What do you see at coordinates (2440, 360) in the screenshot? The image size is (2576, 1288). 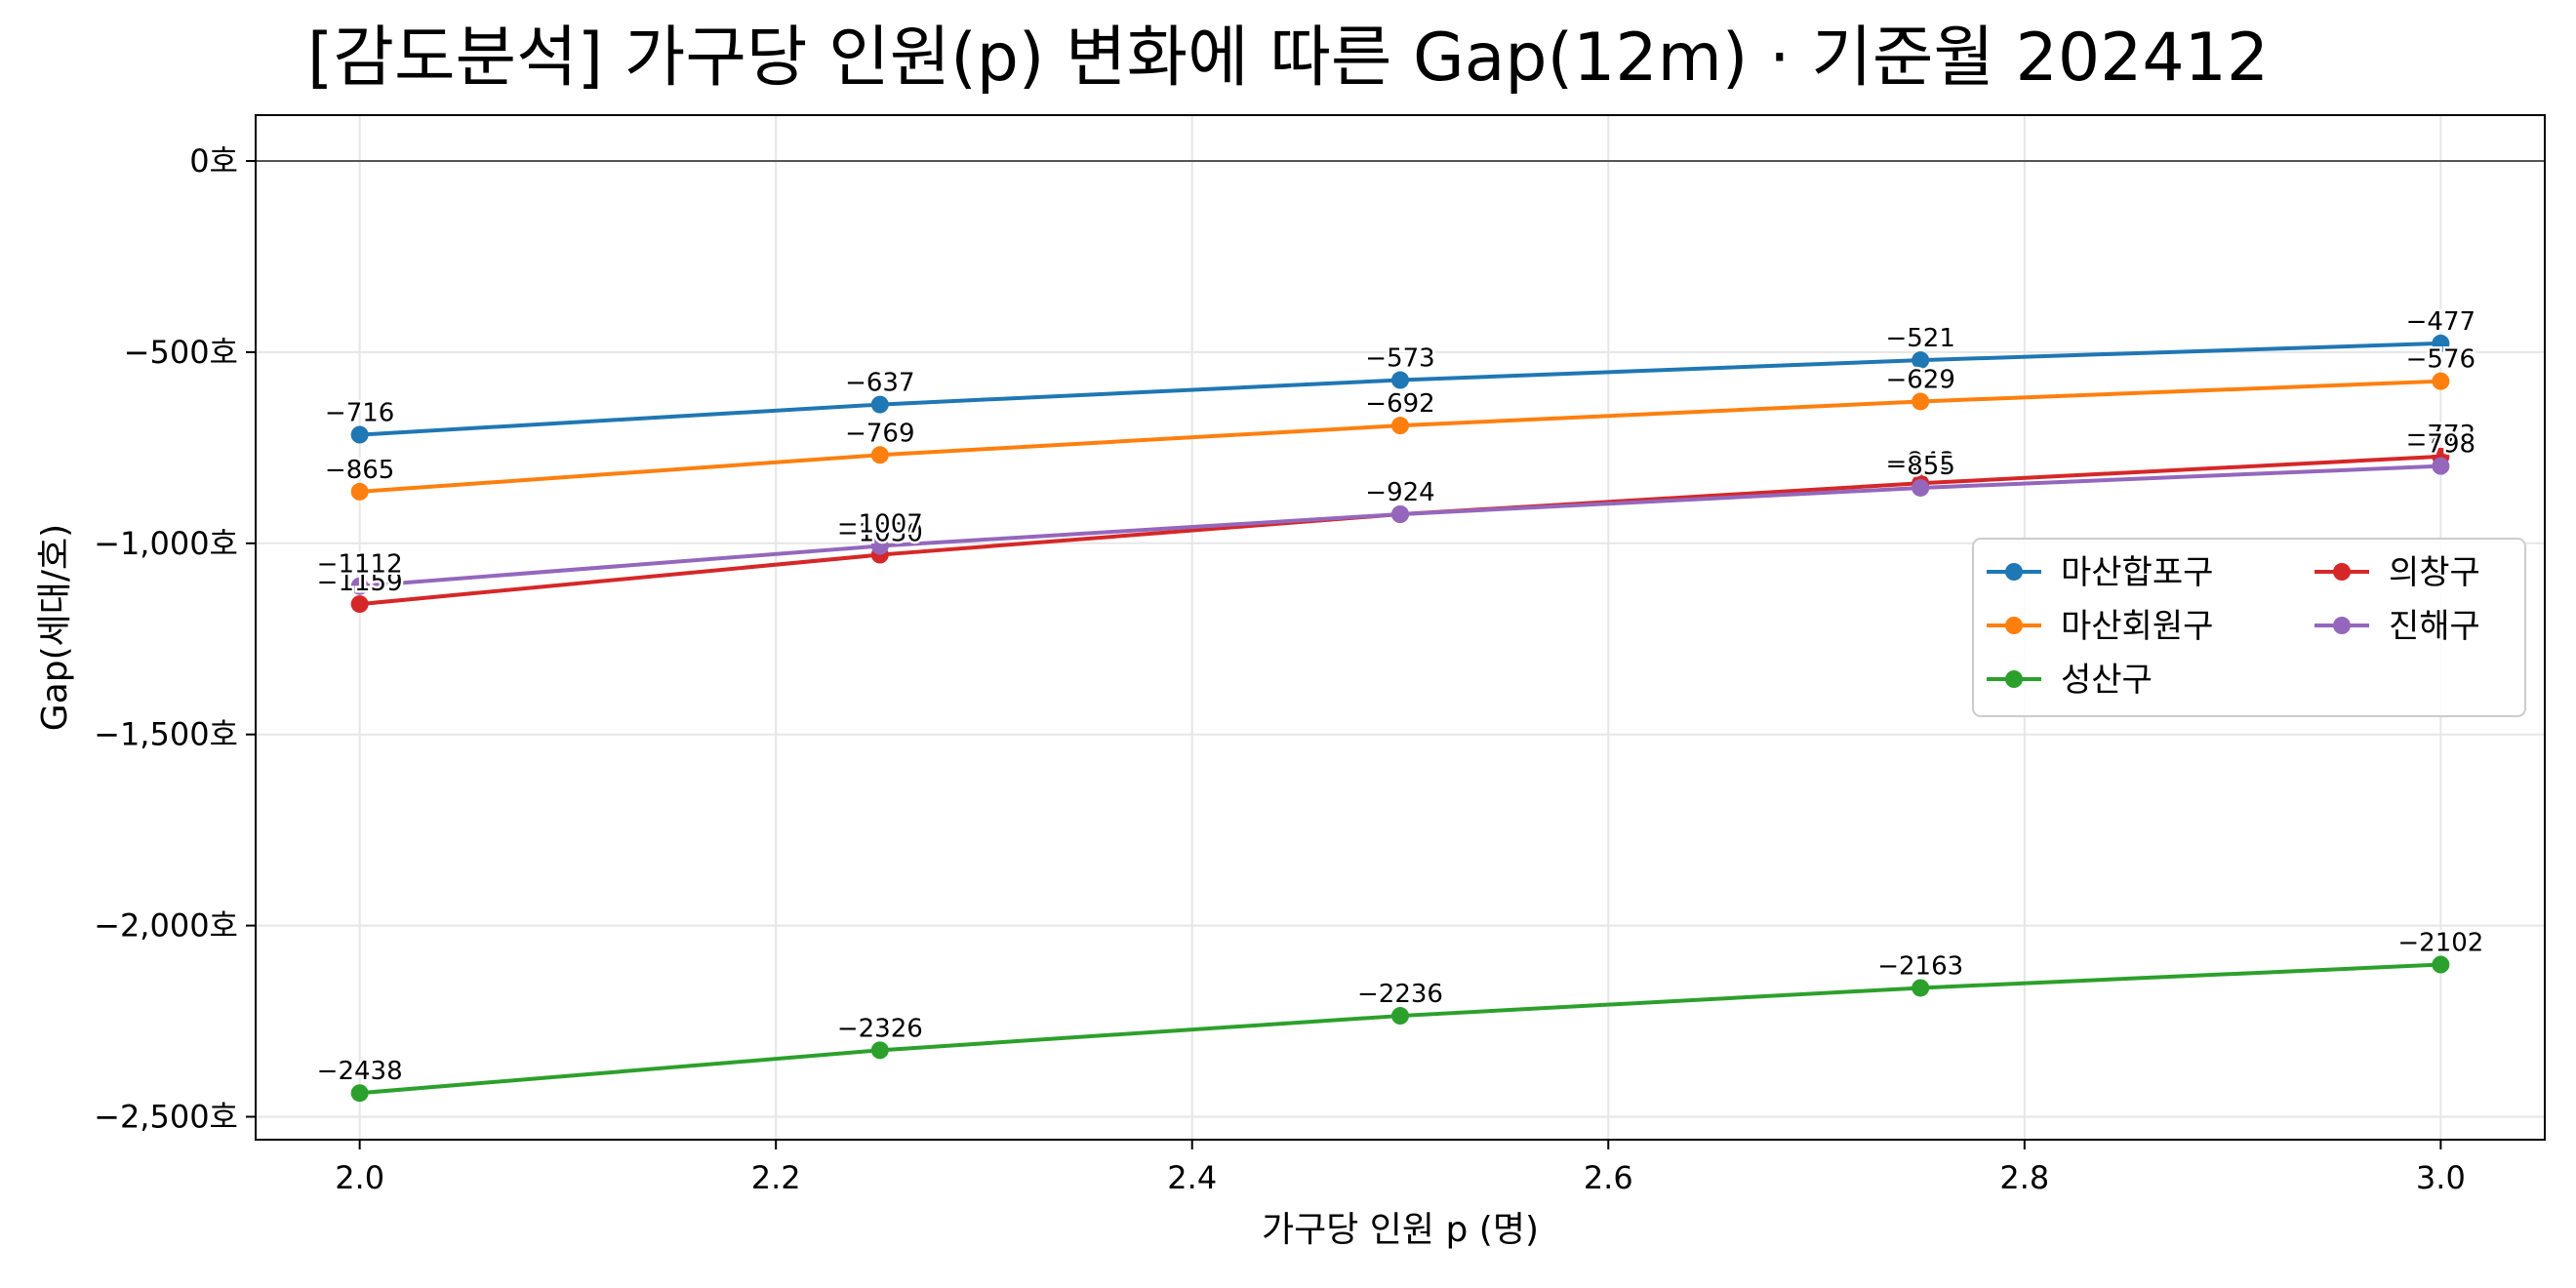 I see `data-label: −576` at bounding box center [2440, 360].